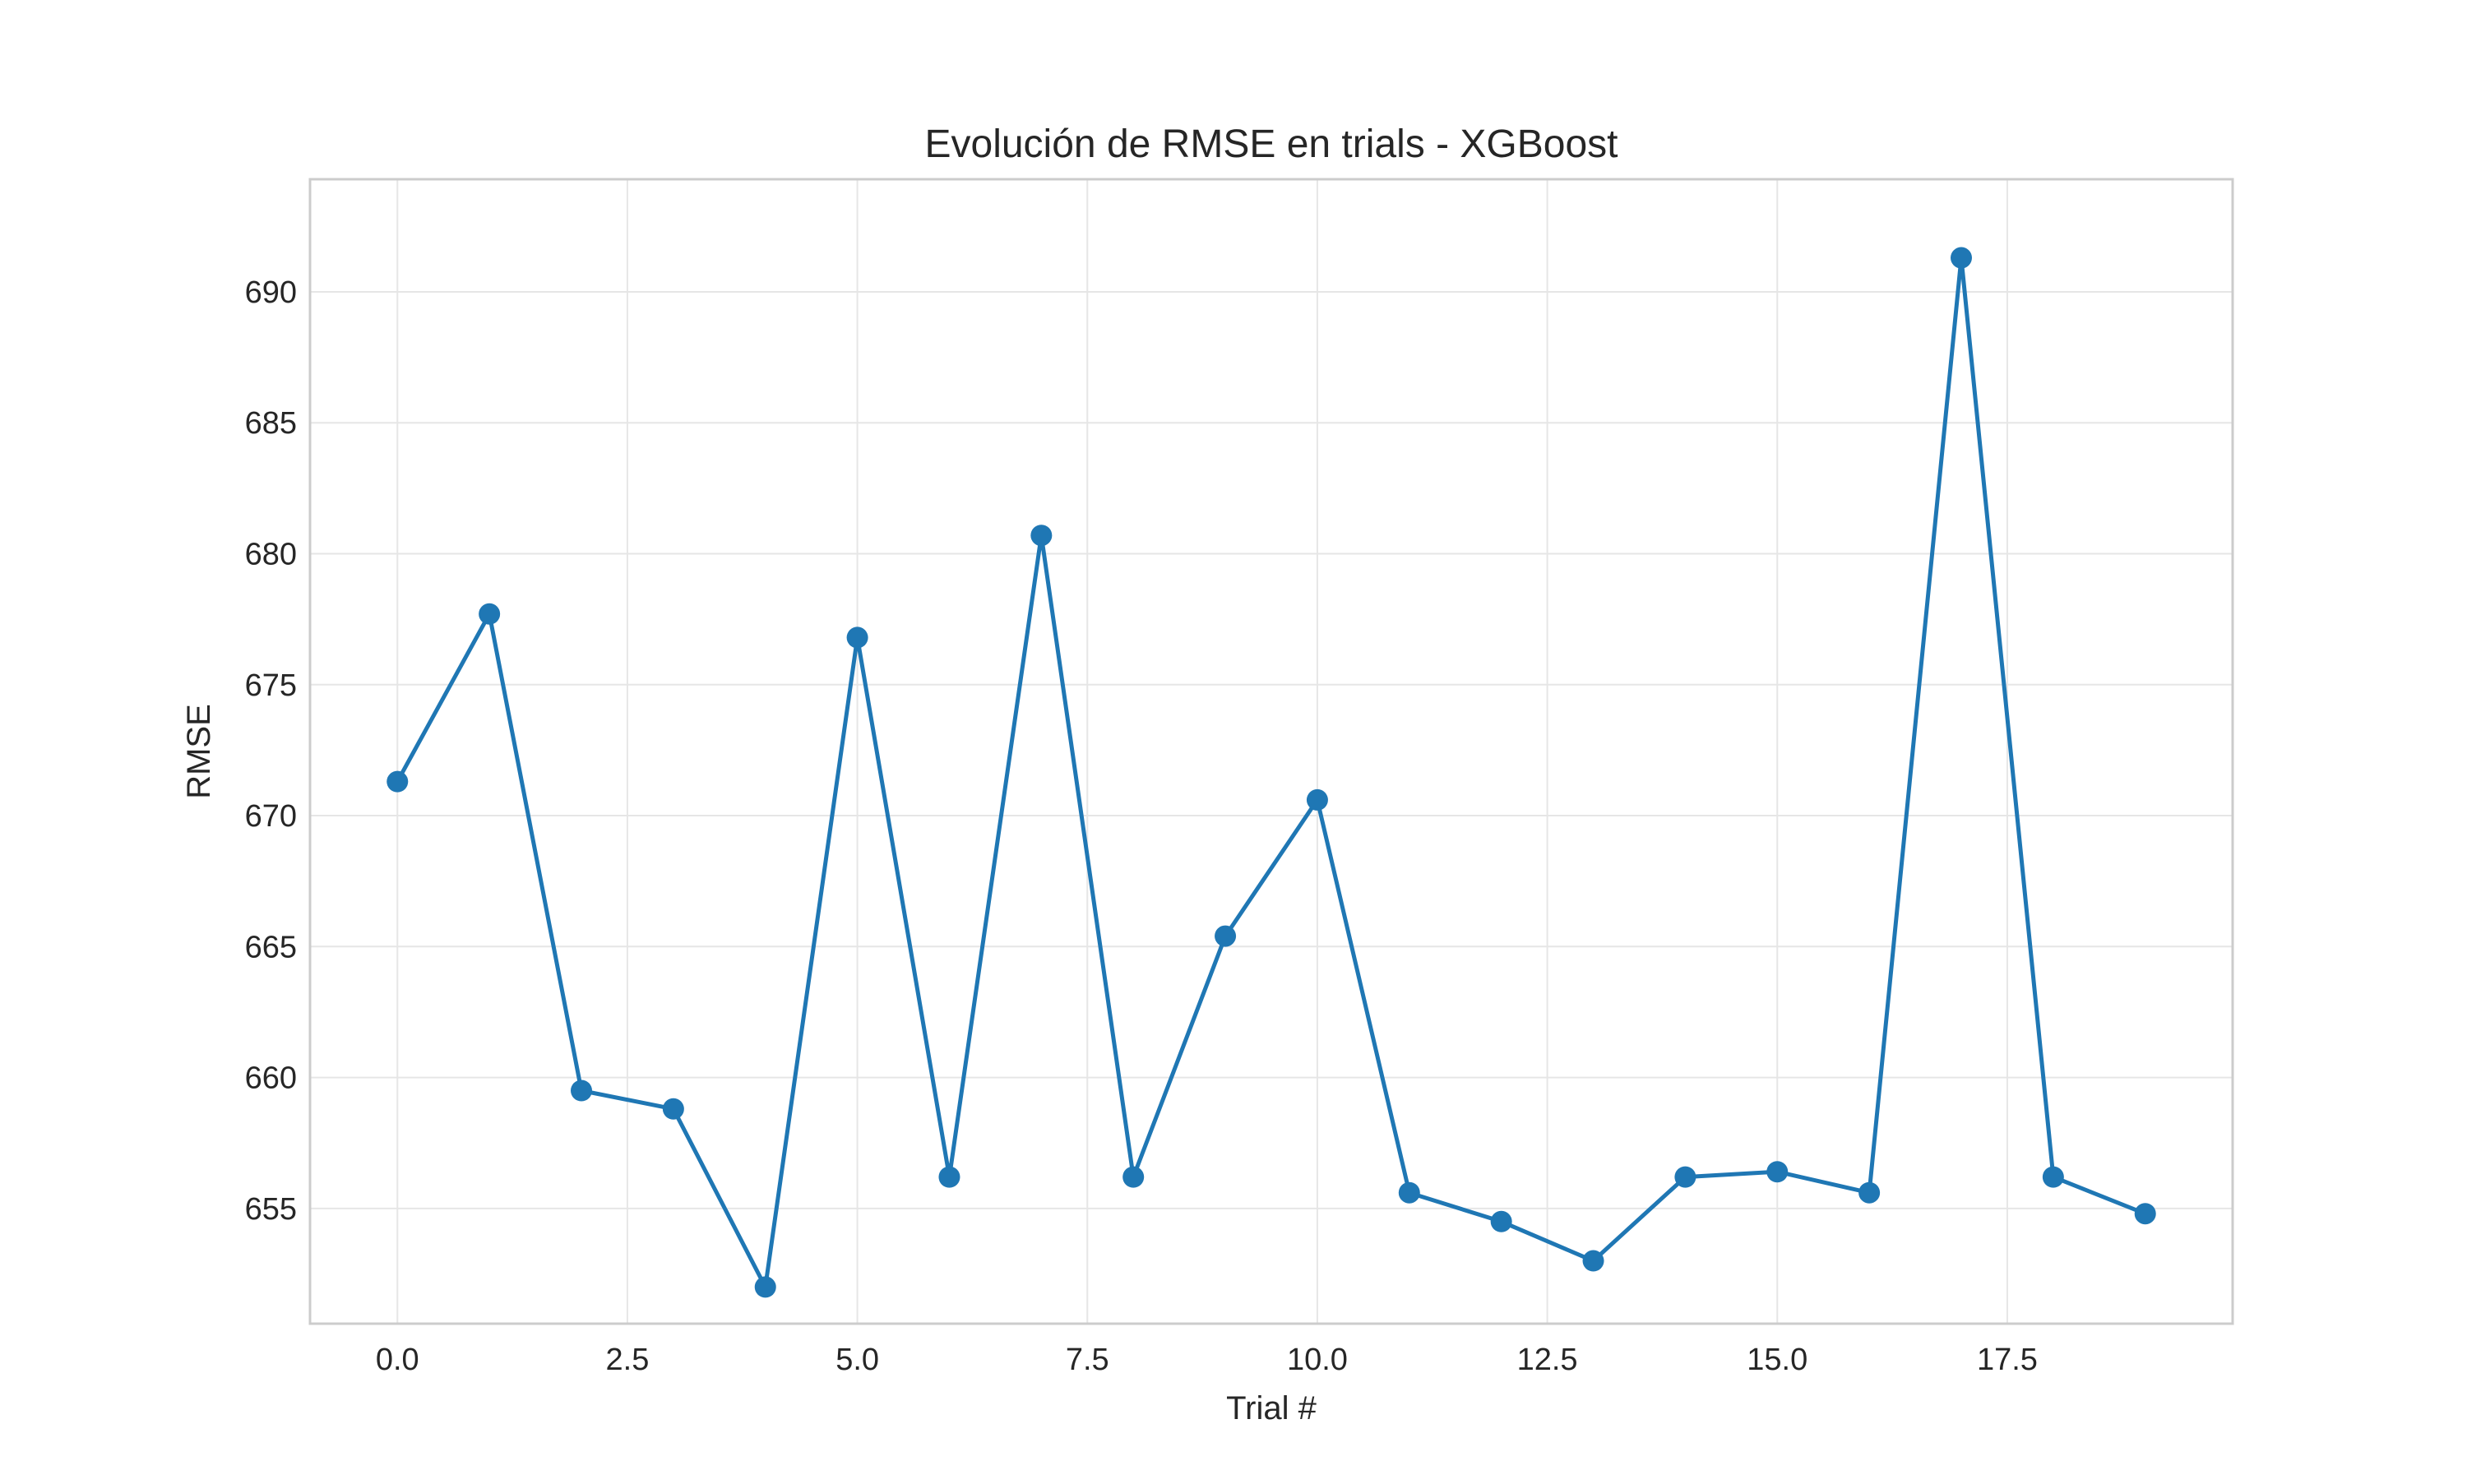  What do you see at coordinates (199, 751) in the screenshot?
I see `y-axis-label: RMSE` at bounding box center [199, 751].